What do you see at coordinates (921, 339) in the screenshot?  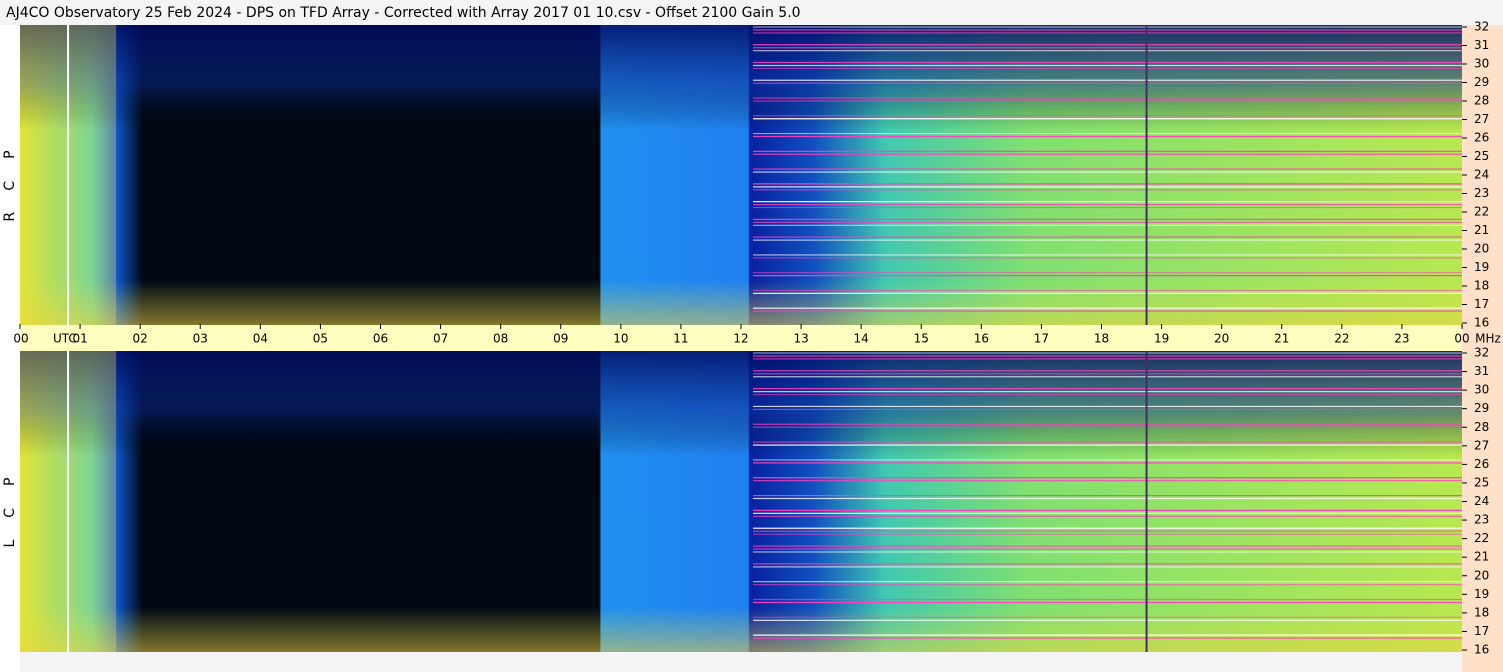 I see `x-tick-label: 15` at bounding box center [921, 339].